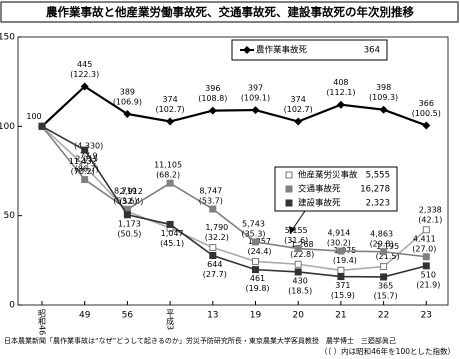 The width and height of the screenshot is (460, 359). What do you see at coordinates (125, 201) in the screenshot?
I see `value-label: (53.6)` at bounding box center [125, 201].